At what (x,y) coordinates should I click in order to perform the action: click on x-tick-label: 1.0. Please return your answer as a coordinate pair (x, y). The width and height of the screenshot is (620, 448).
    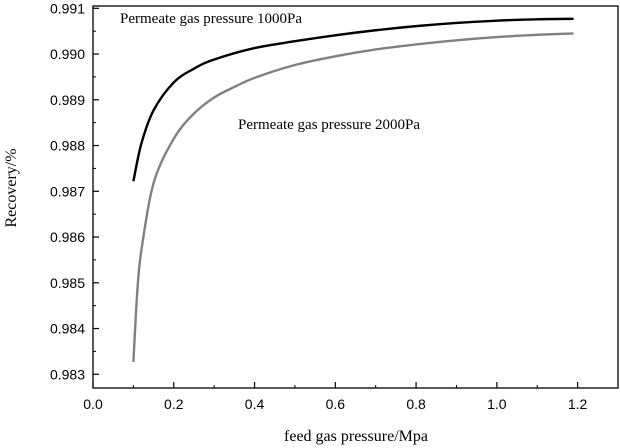
    Looking at the image, I should click on (497, 404).